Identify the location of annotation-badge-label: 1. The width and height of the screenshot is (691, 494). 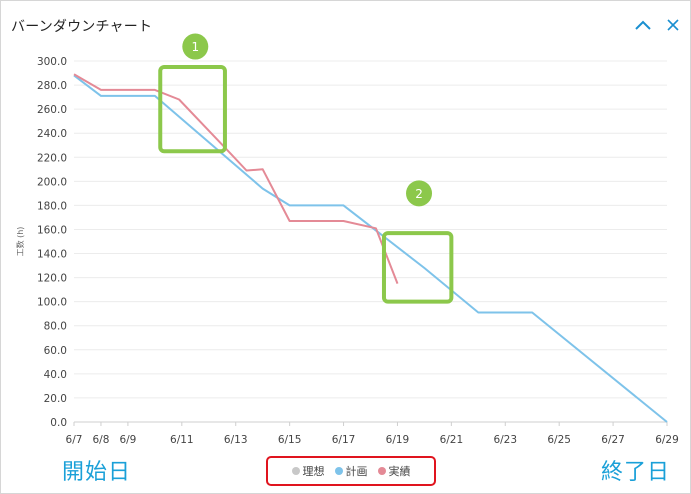
(195, 47).